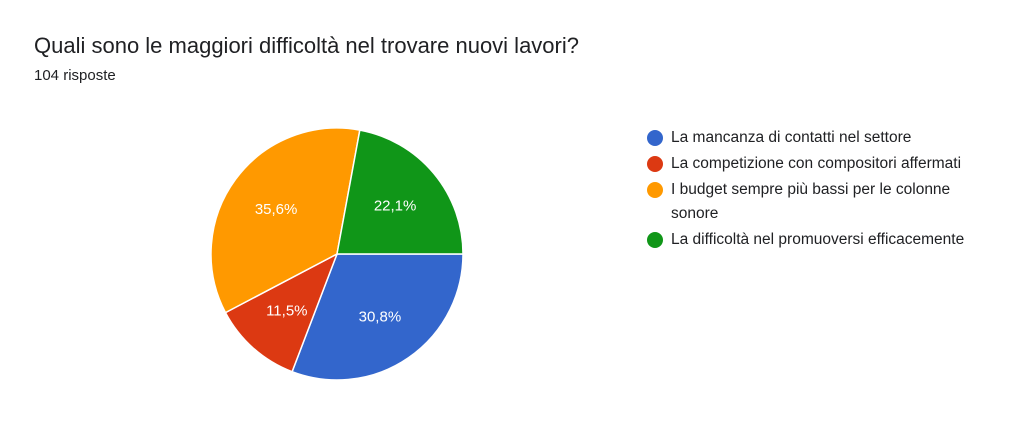 The image size is (1019, 424). What do you see at coordinates (286, 311) in the screenshot?
I see `slice-percent-label: 11,5%` at bounding box center [286, 311].